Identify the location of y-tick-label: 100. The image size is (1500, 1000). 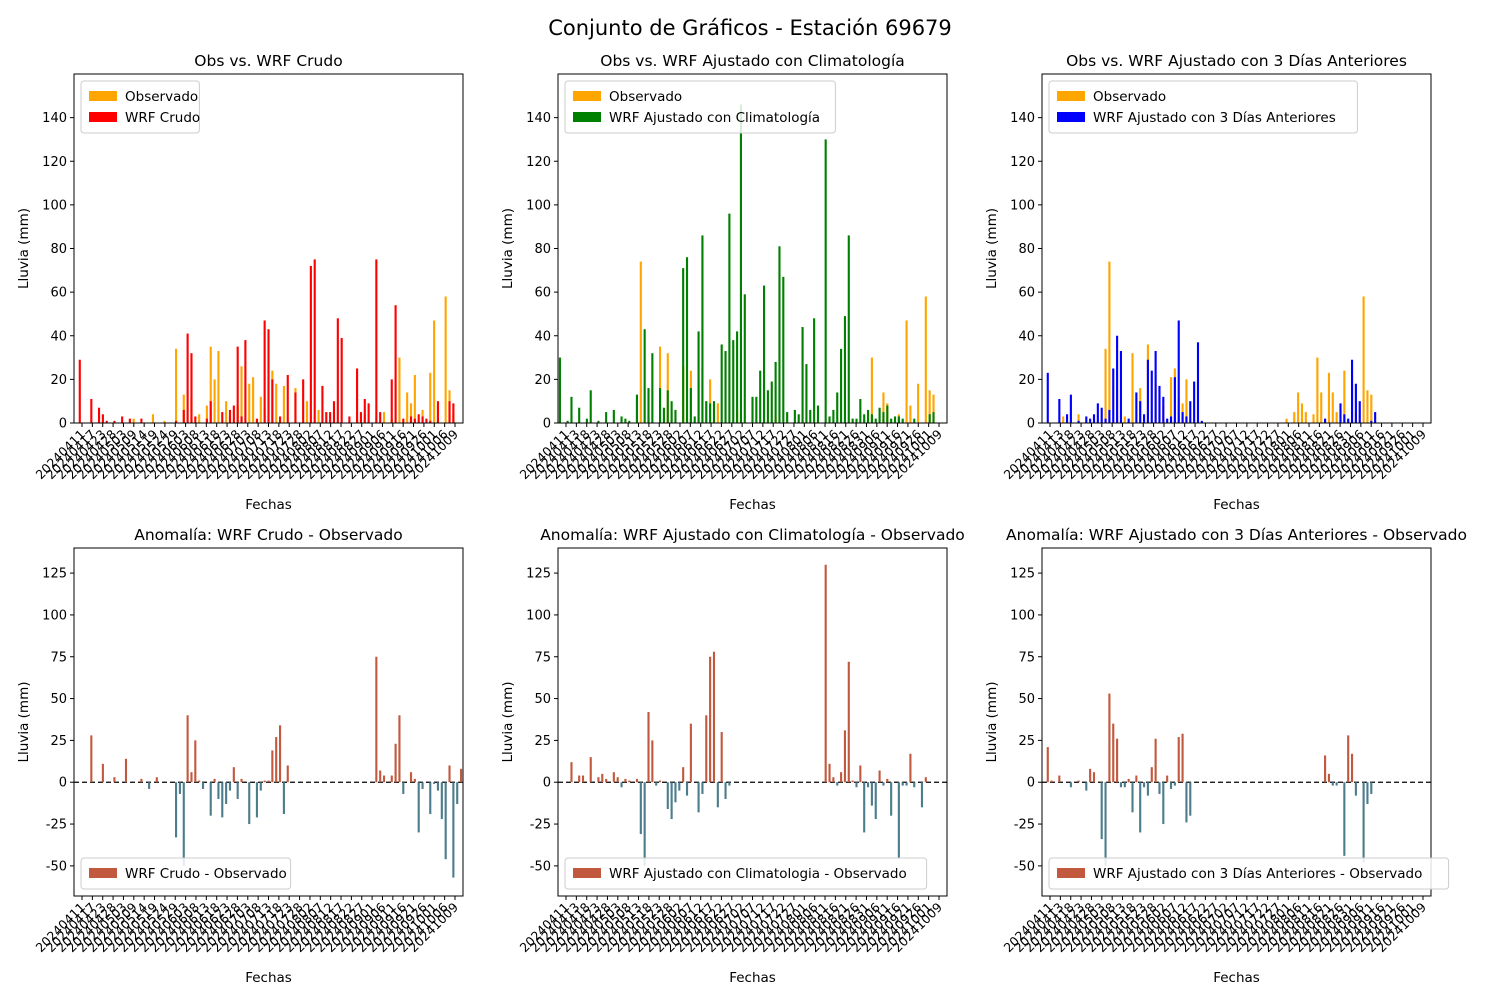
(1022, 205).